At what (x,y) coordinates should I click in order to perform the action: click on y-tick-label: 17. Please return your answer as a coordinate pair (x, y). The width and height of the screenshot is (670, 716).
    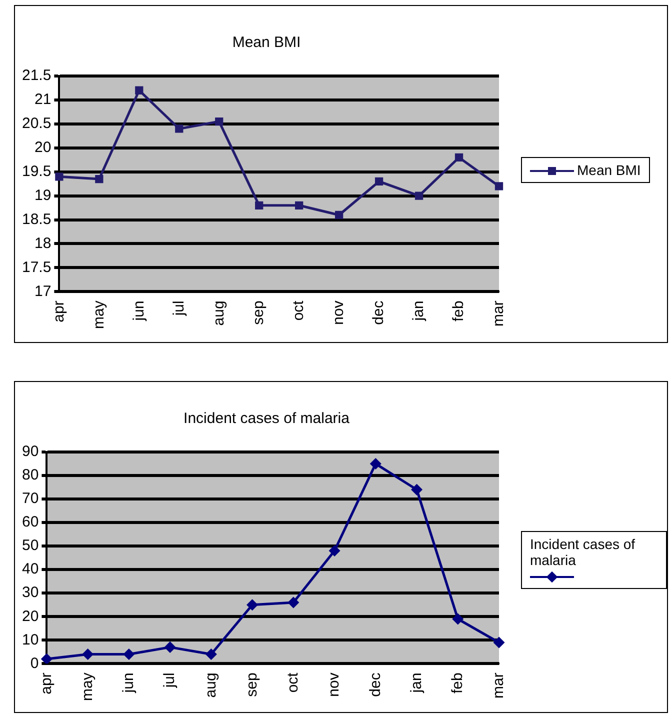
    Looking at the image, I should click on (43, 291).